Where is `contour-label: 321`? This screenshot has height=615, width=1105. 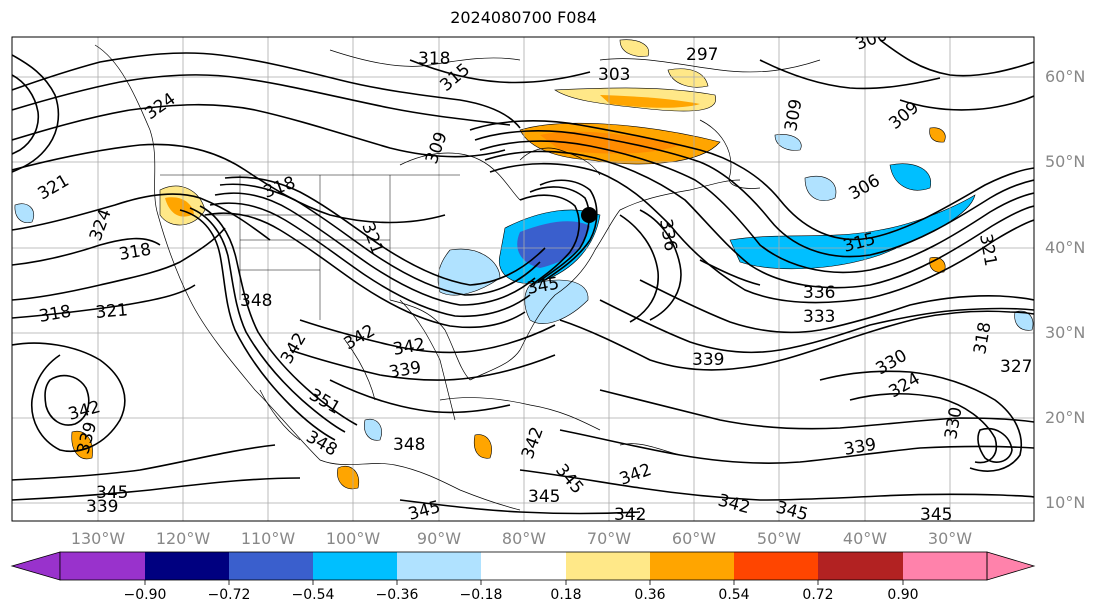 contour-label: 321 is located at coordinates (112, 311).